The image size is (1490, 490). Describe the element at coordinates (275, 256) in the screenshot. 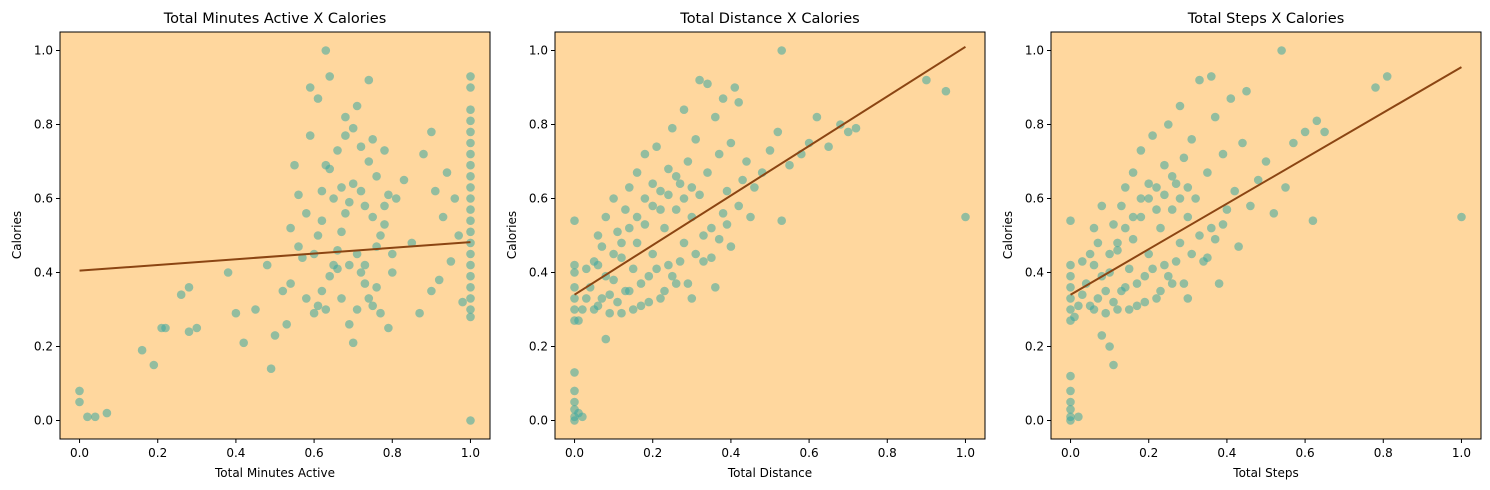

I see `trend-line` at that location.